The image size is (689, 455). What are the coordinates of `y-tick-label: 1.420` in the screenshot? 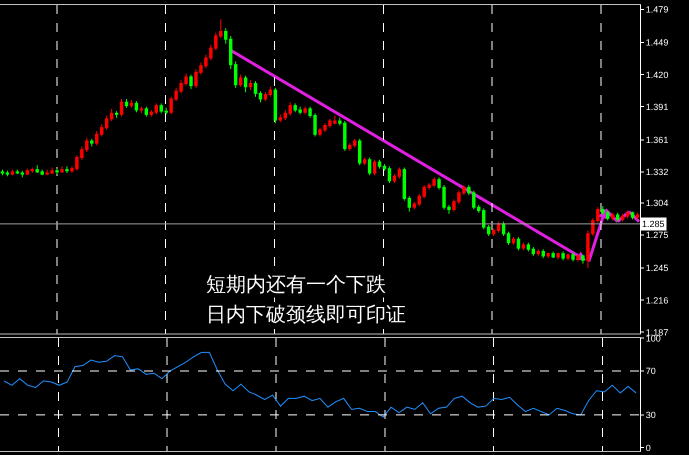 It's located at (657, 75).